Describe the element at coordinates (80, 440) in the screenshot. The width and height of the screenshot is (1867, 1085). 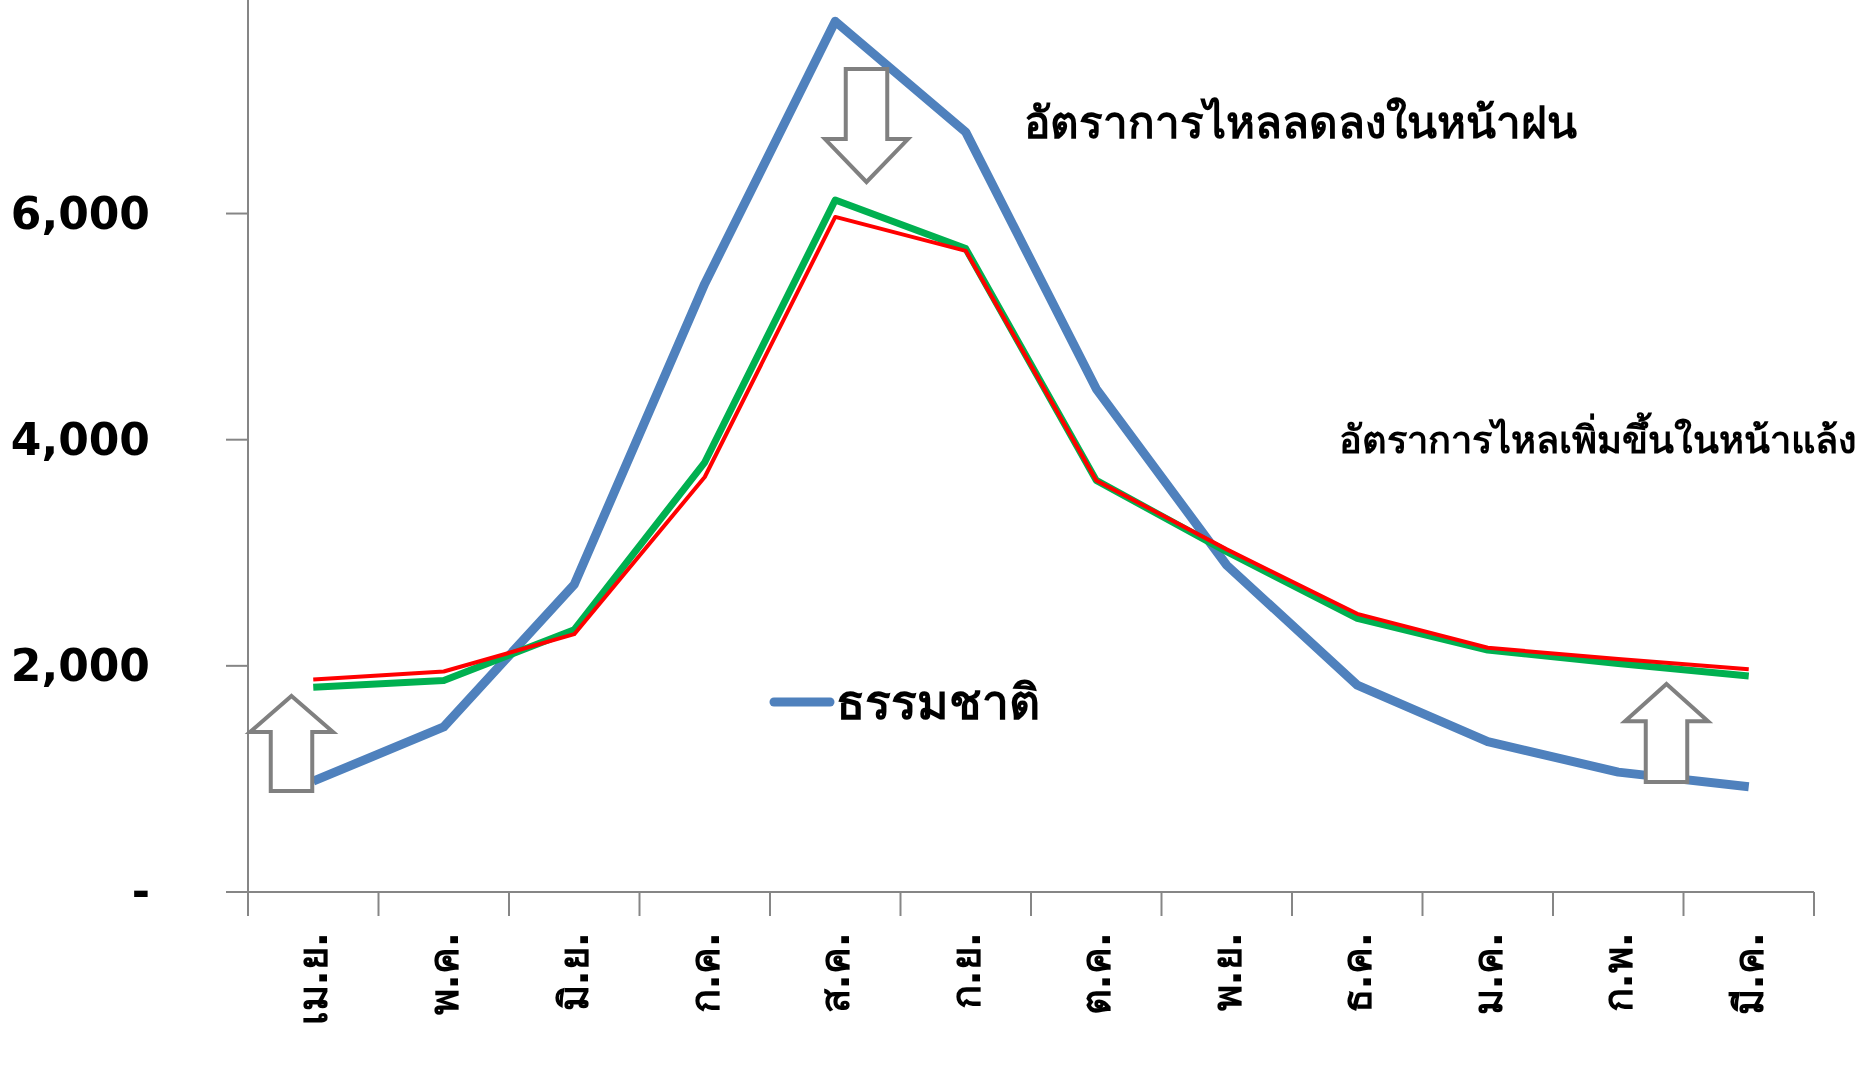
I see `y-tick-label: 4,000` at that location.